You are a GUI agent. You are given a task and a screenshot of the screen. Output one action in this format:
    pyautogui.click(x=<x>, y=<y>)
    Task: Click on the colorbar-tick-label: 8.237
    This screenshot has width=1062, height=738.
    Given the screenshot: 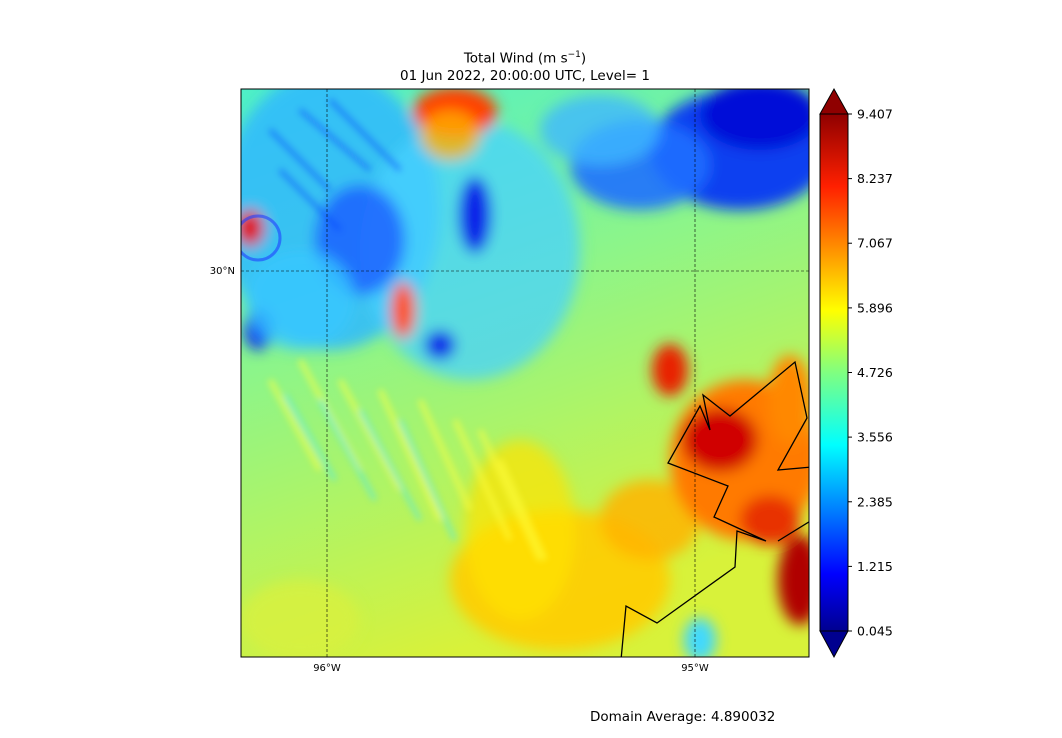 What is the action you would take?
    pyautogui.click(x=875, y=178)
    